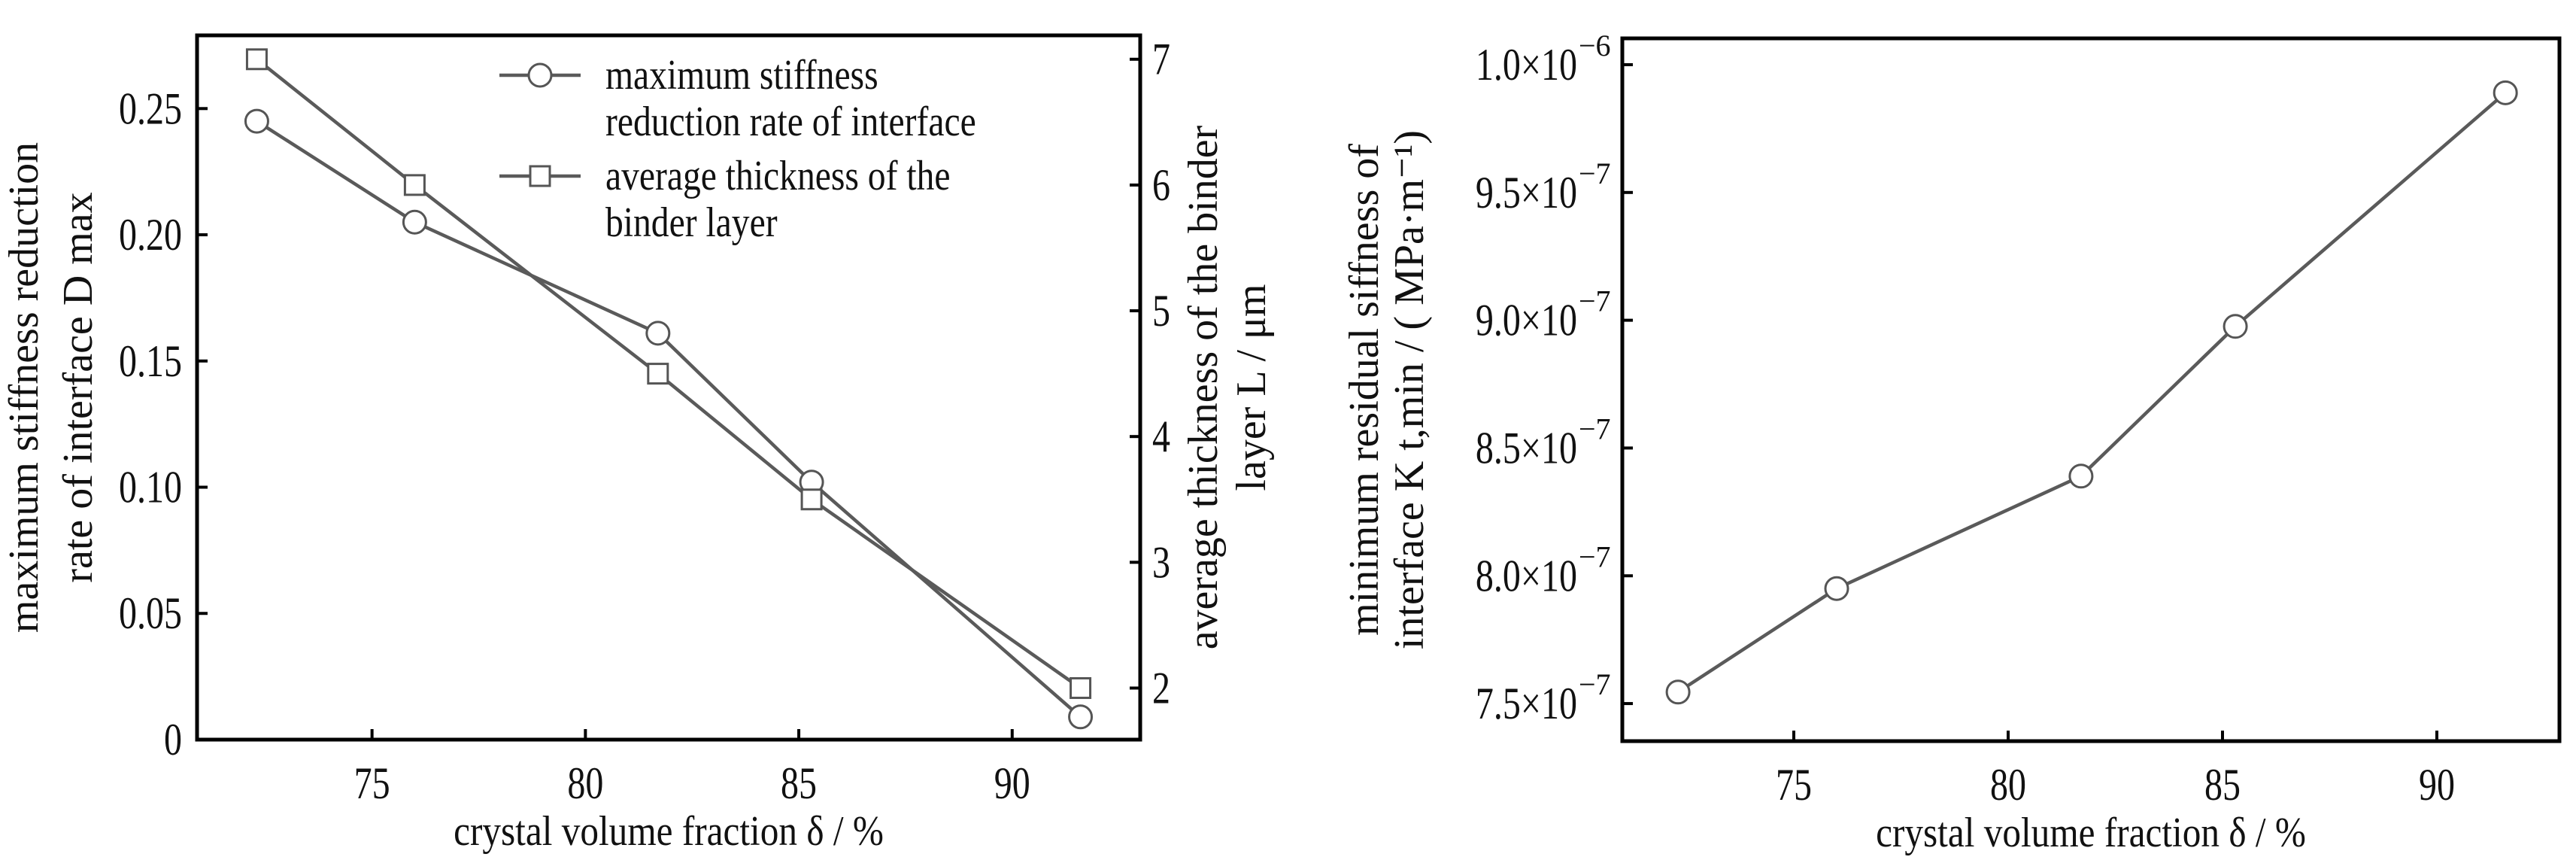  I want to click on y-tick-label: 8.0×10, so click(1526, 576).